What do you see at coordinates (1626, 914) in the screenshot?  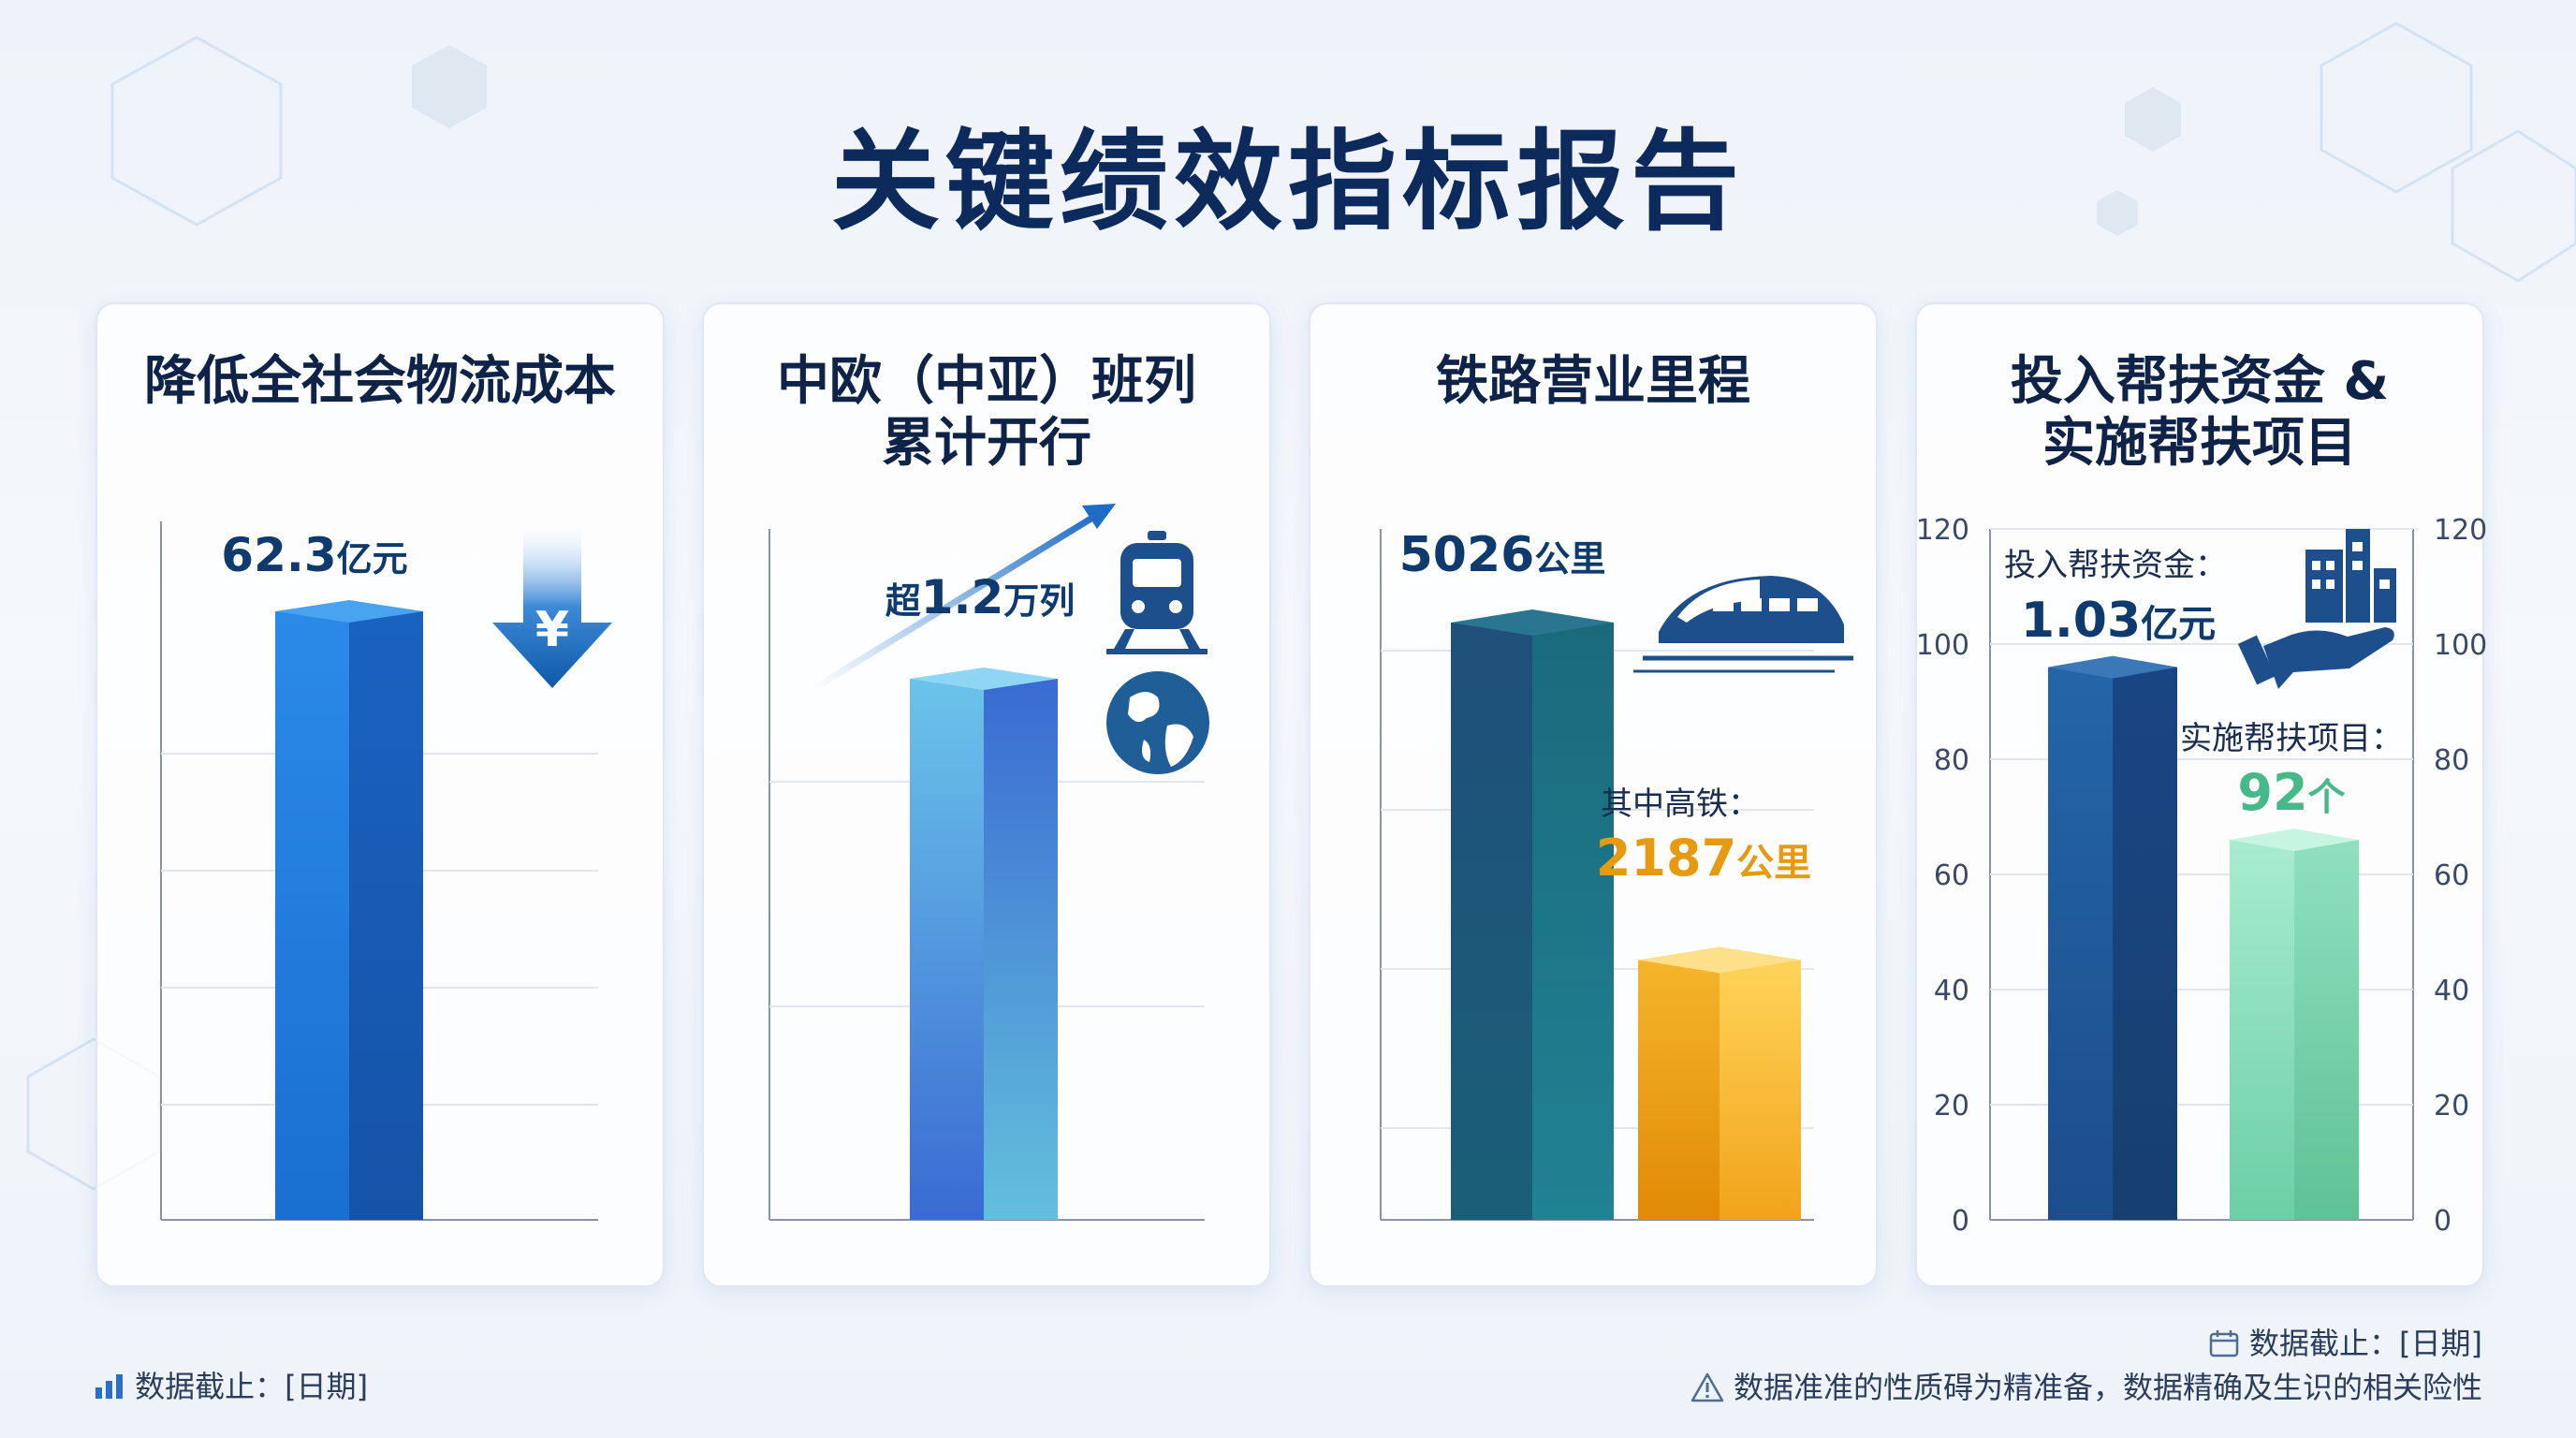 I see `bars-railway-mileage` at bounding box center [1626, 914].